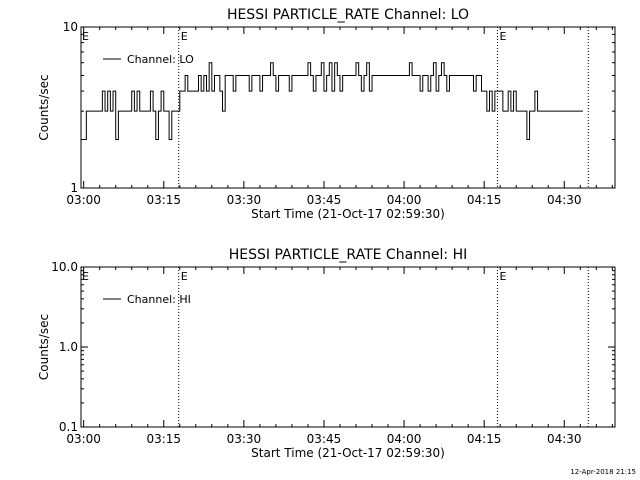 Image resolution: width=640 pixels, height=480 pixels. Describe the element at coordinates (348, 255) in the screenshot. I see `chart-title: HESSI PARTICLE_RATE Channel: HI` at that location.